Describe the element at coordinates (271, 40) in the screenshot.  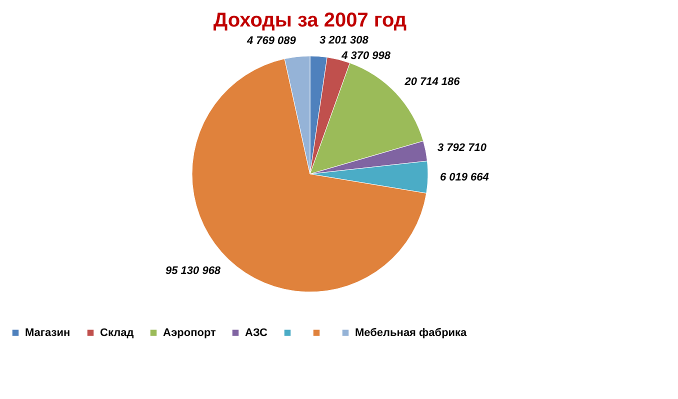
I see `data-label: 4 769 089` at that location.